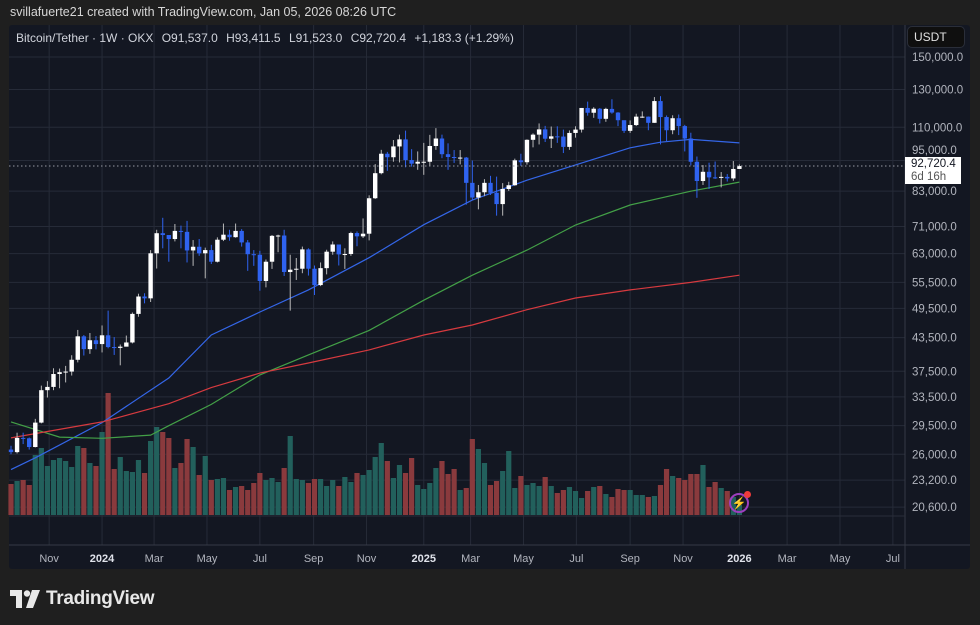 The image size is (980, 625). I want to click on price-tick-label: 20,600.0, so click(934, 508).